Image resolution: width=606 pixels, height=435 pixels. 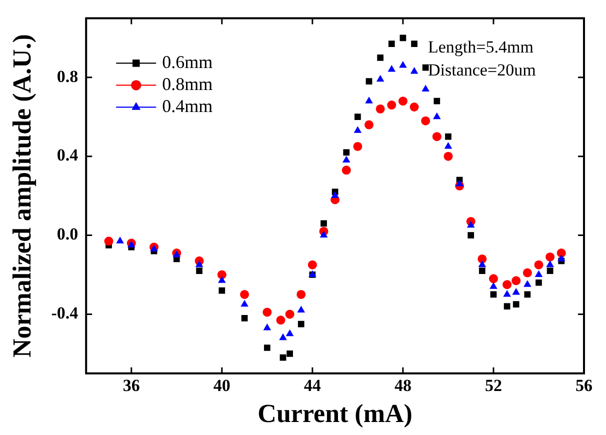 What do you see at coordinates (187, 106) in the screenshot?
I see `legend-label: 0.4mm` at bounding box center [187, 106].